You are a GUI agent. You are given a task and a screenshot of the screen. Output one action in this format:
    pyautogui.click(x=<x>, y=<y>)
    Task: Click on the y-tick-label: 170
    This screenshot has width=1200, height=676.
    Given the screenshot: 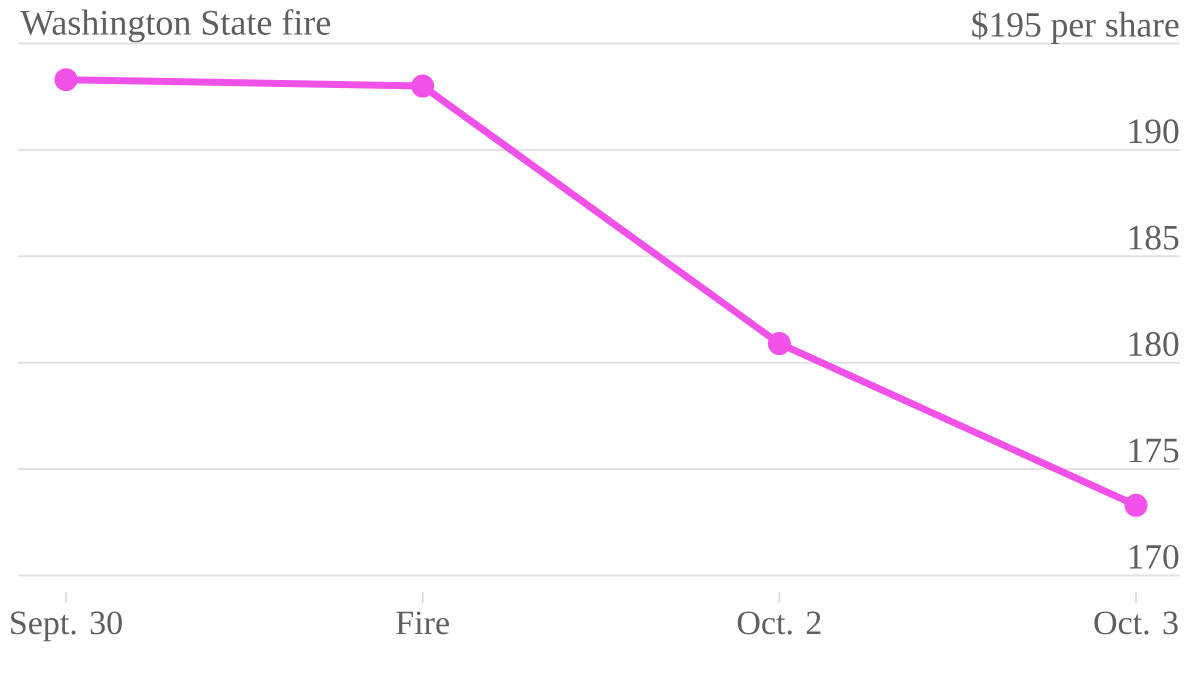 What is the action you would take?
    pyautogui.click(x=1154, y=556)
    